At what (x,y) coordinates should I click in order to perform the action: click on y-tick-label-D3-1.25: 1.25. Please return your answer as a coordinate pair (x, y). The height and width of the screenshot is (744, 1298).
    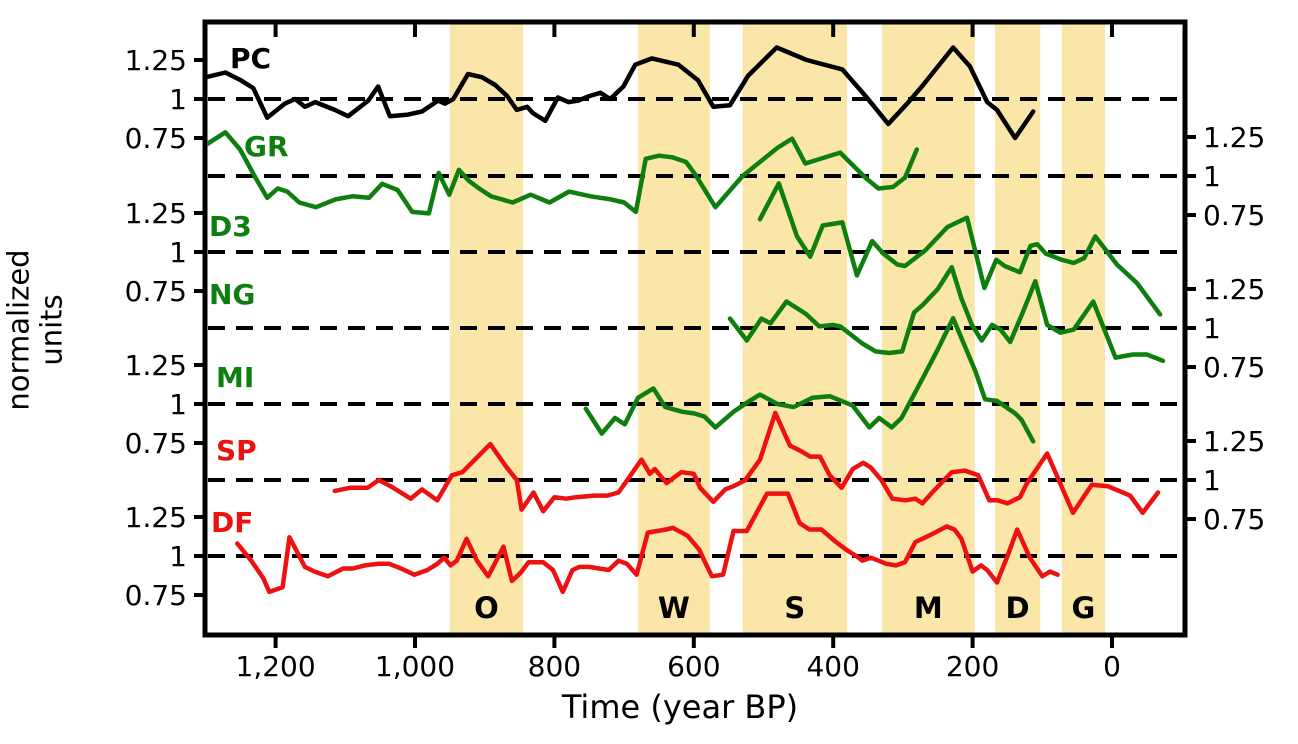
    Looking at the image, I should click on (156, 213).